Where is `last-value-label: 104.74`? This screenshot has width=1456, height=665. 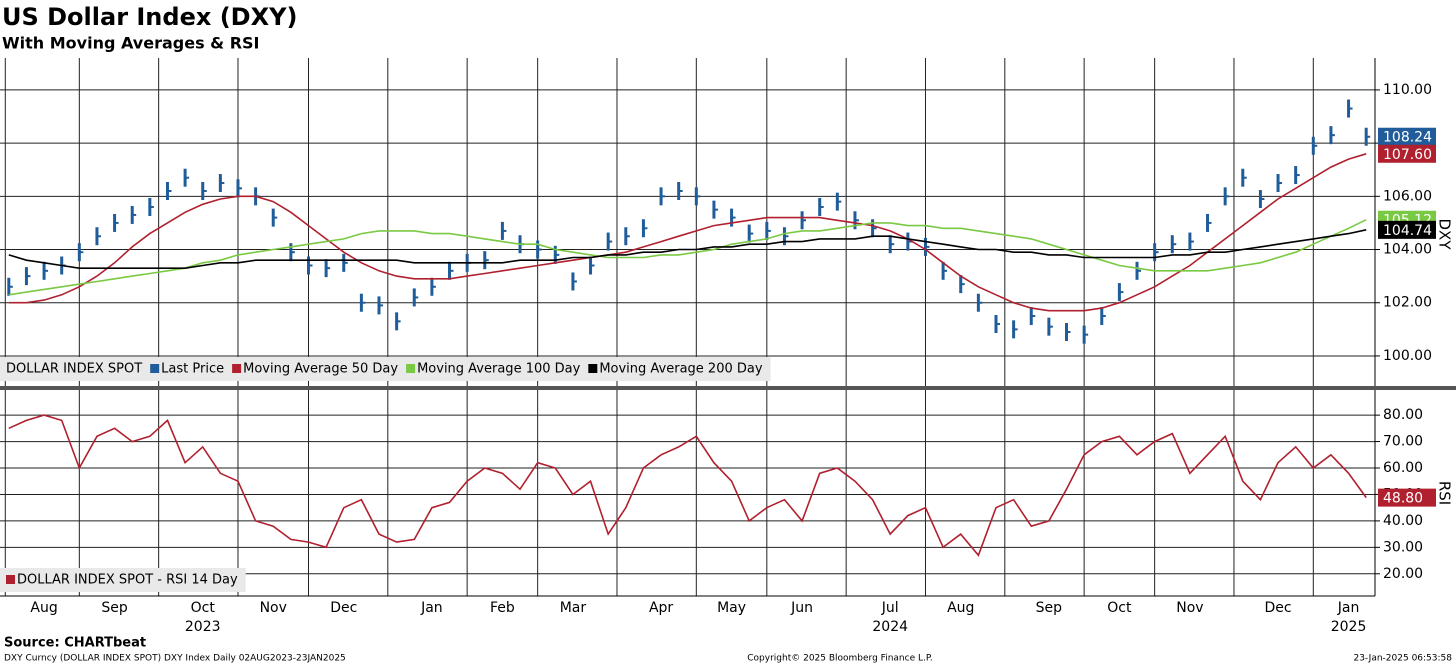
last-value-label: 104.74 is located at coordinates (1407, 231).